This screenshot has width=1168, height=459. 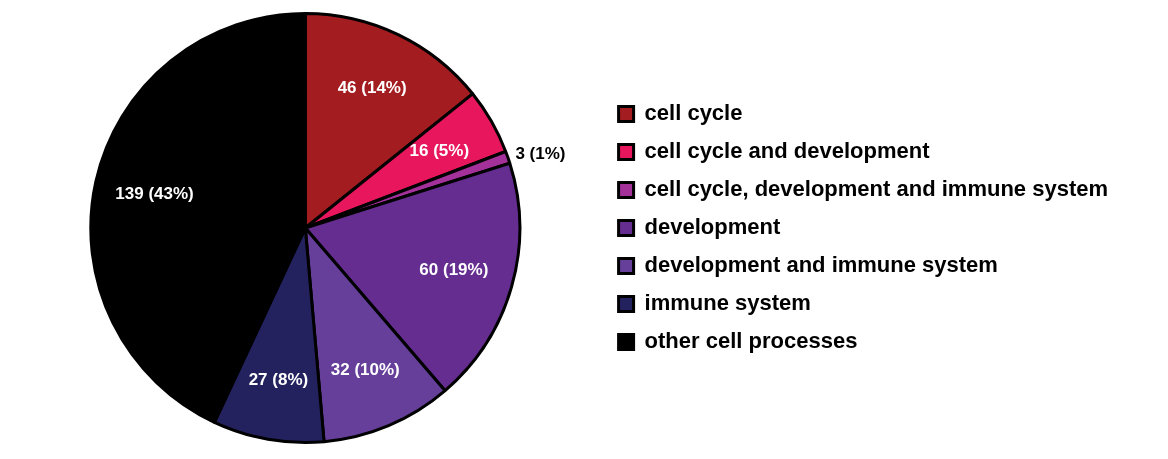 I want to click on legend-label: cell cycle, development and immune system, so click(x=876, y=189).